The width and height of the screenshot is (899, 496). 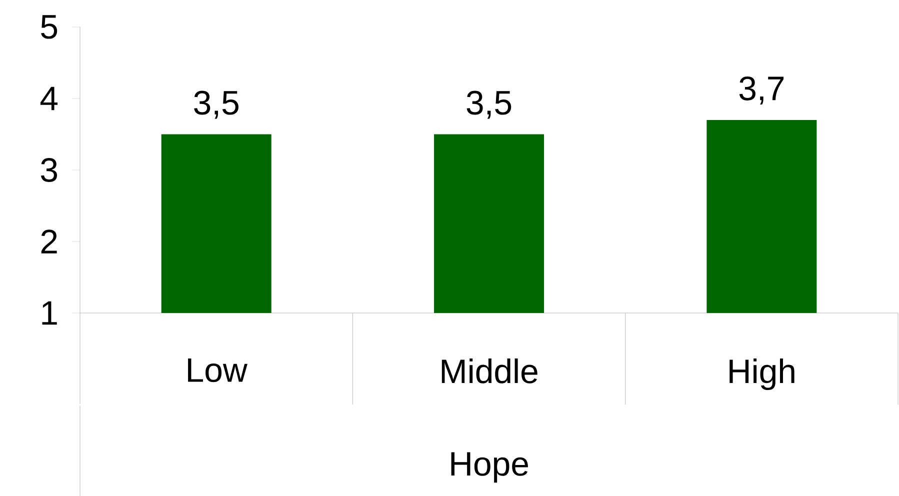 What do you see at coordinates (49, 98) in the screenshot?
I see `y-tick-label: 4` at bounding box center [49, 98].